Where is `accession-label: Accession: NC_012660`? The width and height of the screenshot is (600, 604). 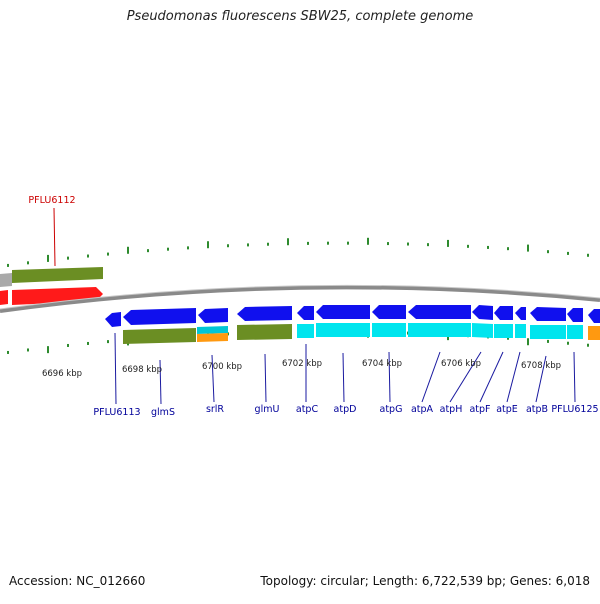 accession-label: Accession: NC_012660 is located at coordinates (77, 581).